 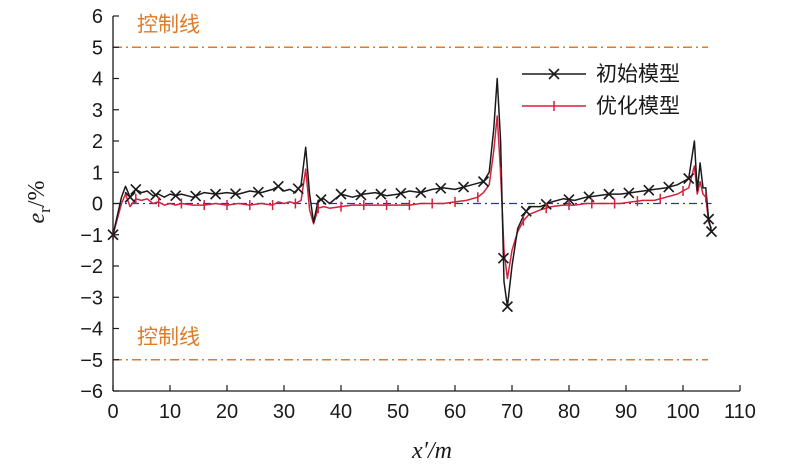 I want to click on y-tick-label: −6, so click(x=91, y=392).